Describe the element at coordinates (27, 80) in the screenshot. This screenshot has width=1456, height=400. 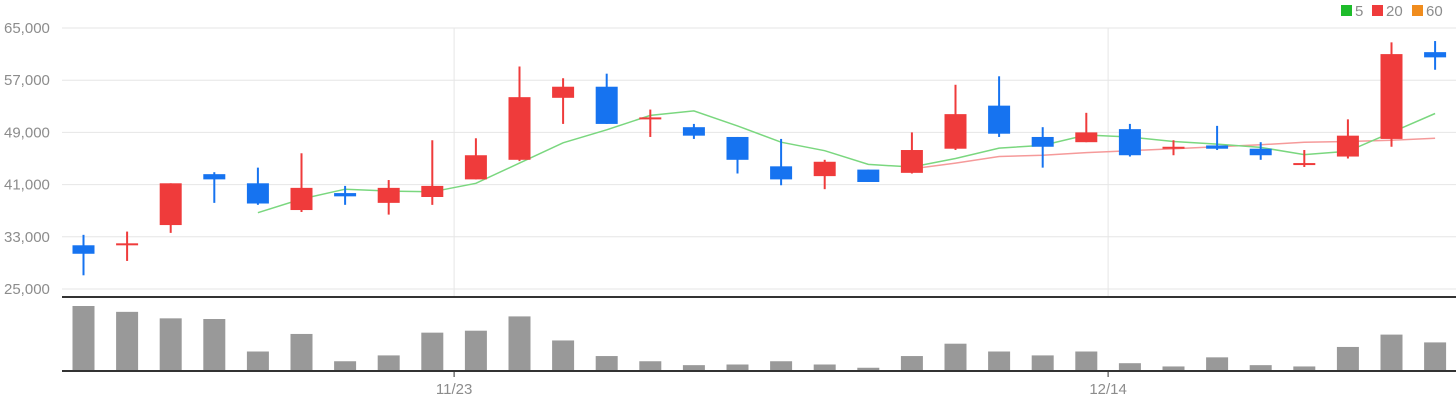
I see `y-tick-label: 57,000` at that location.